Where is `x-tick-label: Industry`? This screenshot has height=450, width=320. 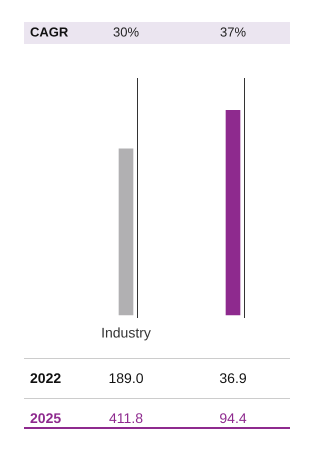 x-tick-label: Industry is located at coordinates (126, 332).